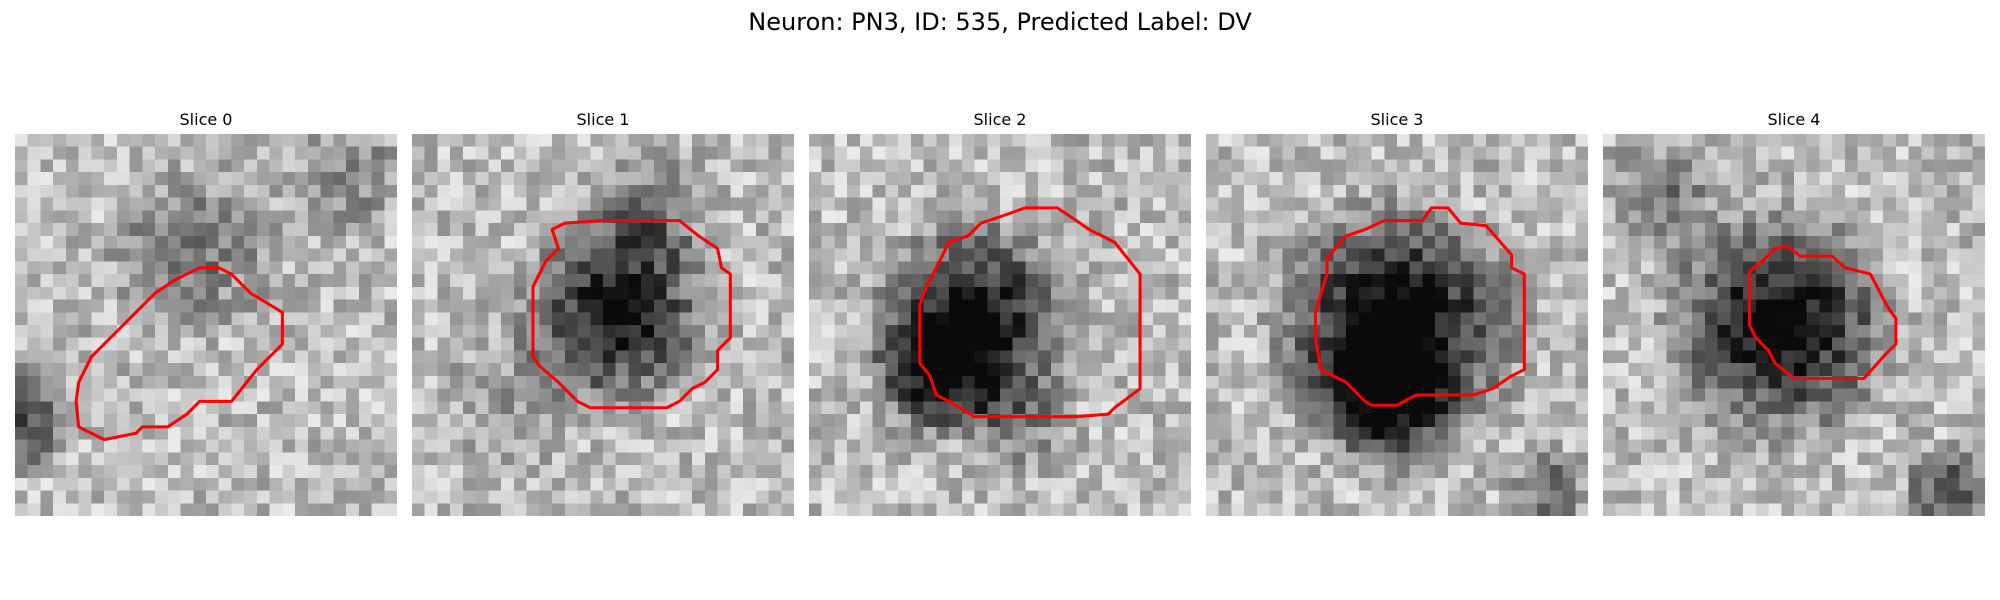 This screenshot has height=600, width=2000. What do you see at coordinates (603, 119) in the screenshot?
I see `slice-title: Slice 1` at bounding box center [603, 119].